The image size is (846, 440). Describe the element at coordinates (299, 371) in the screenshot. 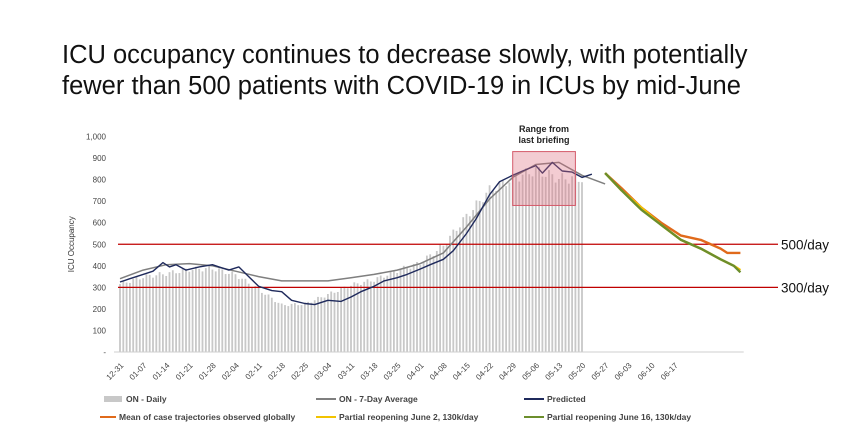

I see `x-tick-label: 02-25` at that location.